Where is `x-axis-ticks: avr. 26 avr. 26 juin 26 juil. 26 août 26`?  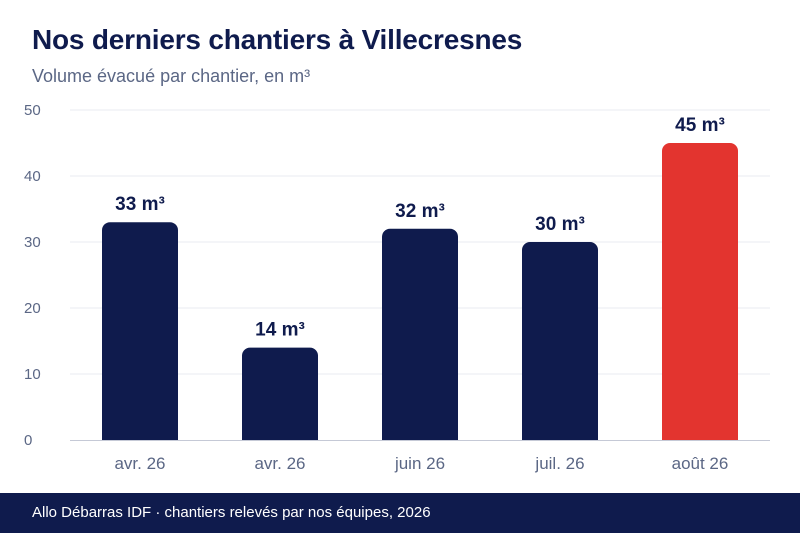 x-axis-ticks: avr. 26 avr. 26 juin 26 juil. 26 août 26 is located at coordinates (421, 463).